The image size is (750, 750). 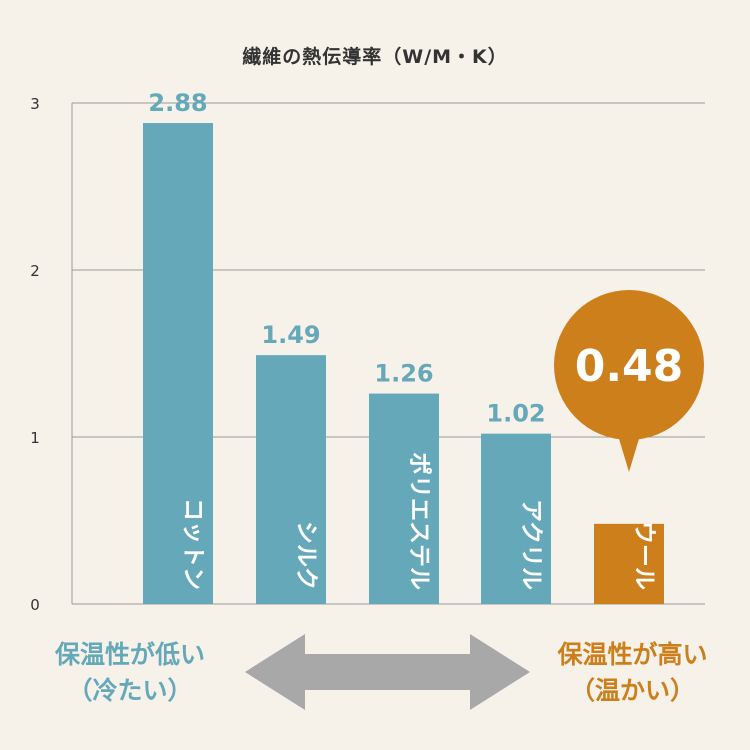 I want to click on callout-bubble, so click(x=629, y=365).